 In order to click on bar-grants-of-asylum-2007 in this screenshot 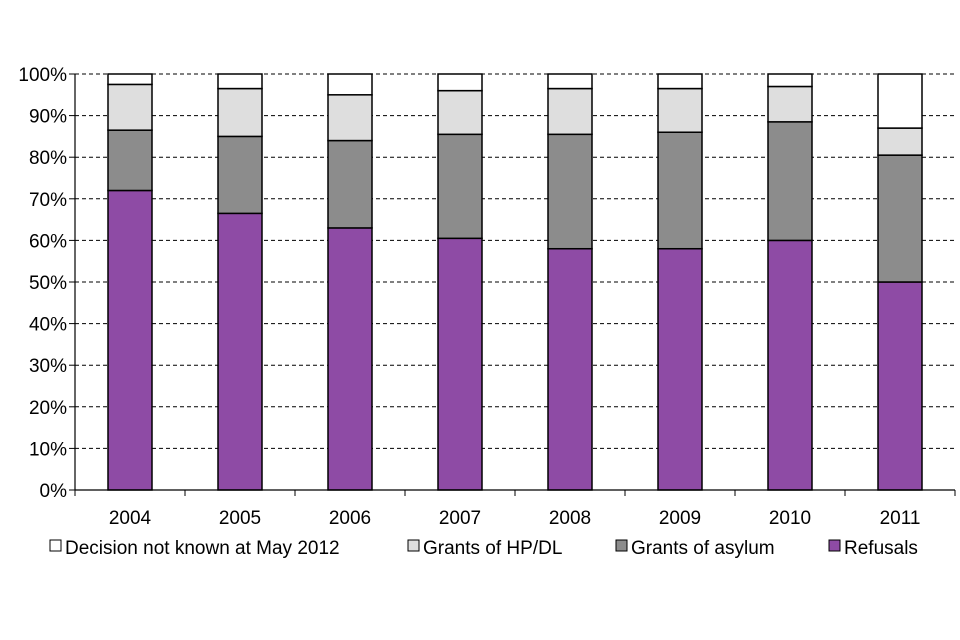, I will do `click(460, 186)`.